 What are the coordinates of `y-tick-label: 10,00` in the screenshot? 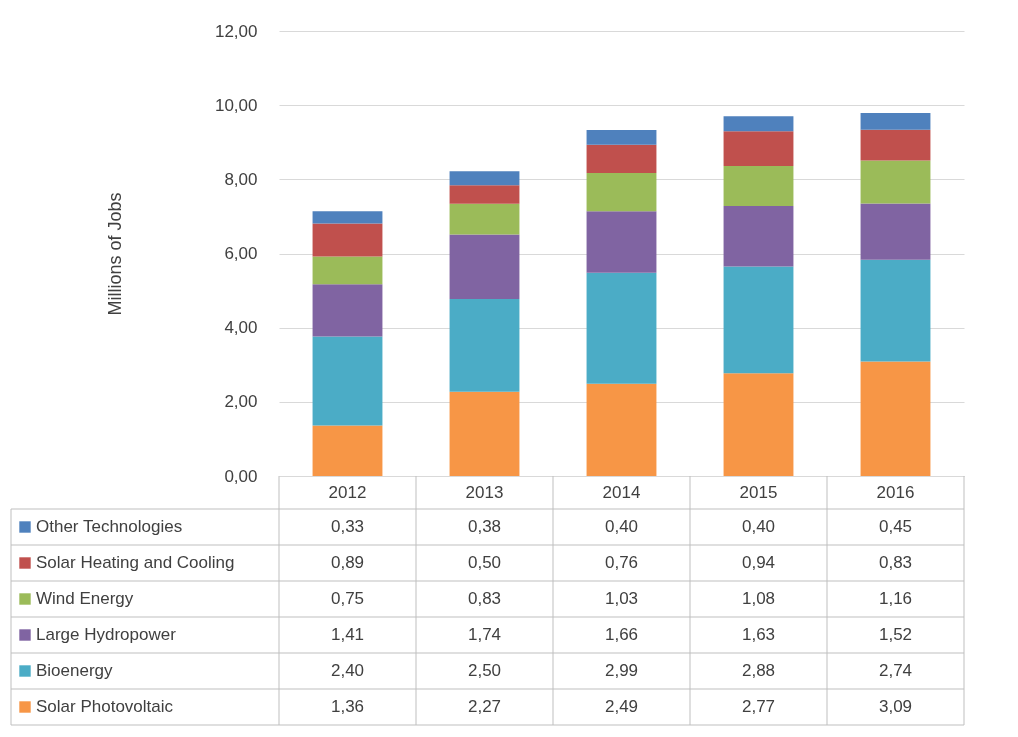 It's located at (236, 105).